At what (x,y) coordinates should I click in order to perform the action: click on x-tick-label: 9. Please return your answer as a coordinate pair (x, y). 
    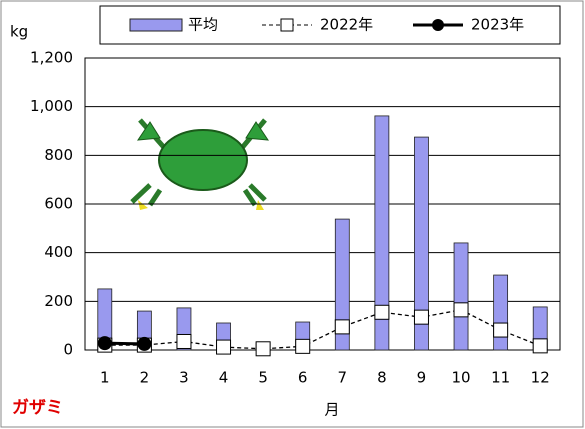
    Looking at the image, I should click on (422, 378).